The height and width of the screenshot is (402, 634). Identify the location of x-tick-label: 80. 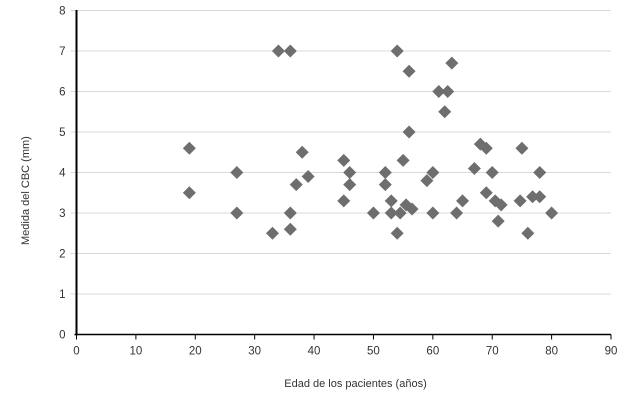
(551, 352).